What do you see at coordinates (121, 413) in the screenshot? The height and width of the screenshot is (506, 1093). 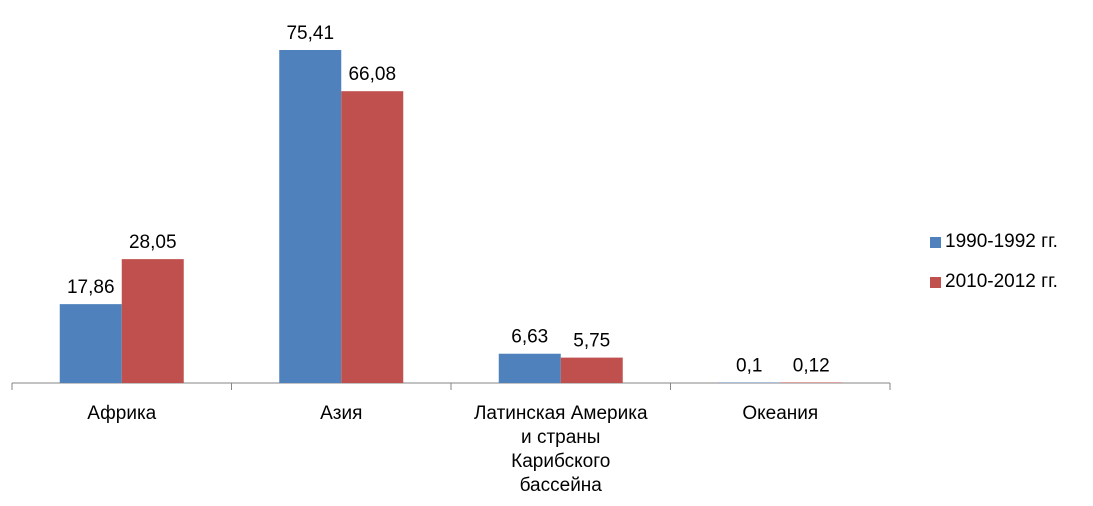 I see `category-label-1: Африка` at bounding box center [121, 413].